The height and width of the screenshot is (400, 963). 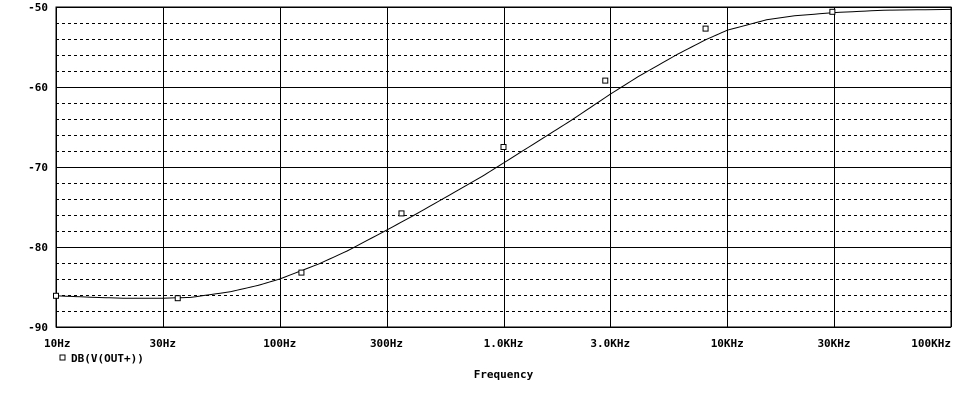 I want to click on x-tick-label: 10KHz, so click(x=727, y=343).